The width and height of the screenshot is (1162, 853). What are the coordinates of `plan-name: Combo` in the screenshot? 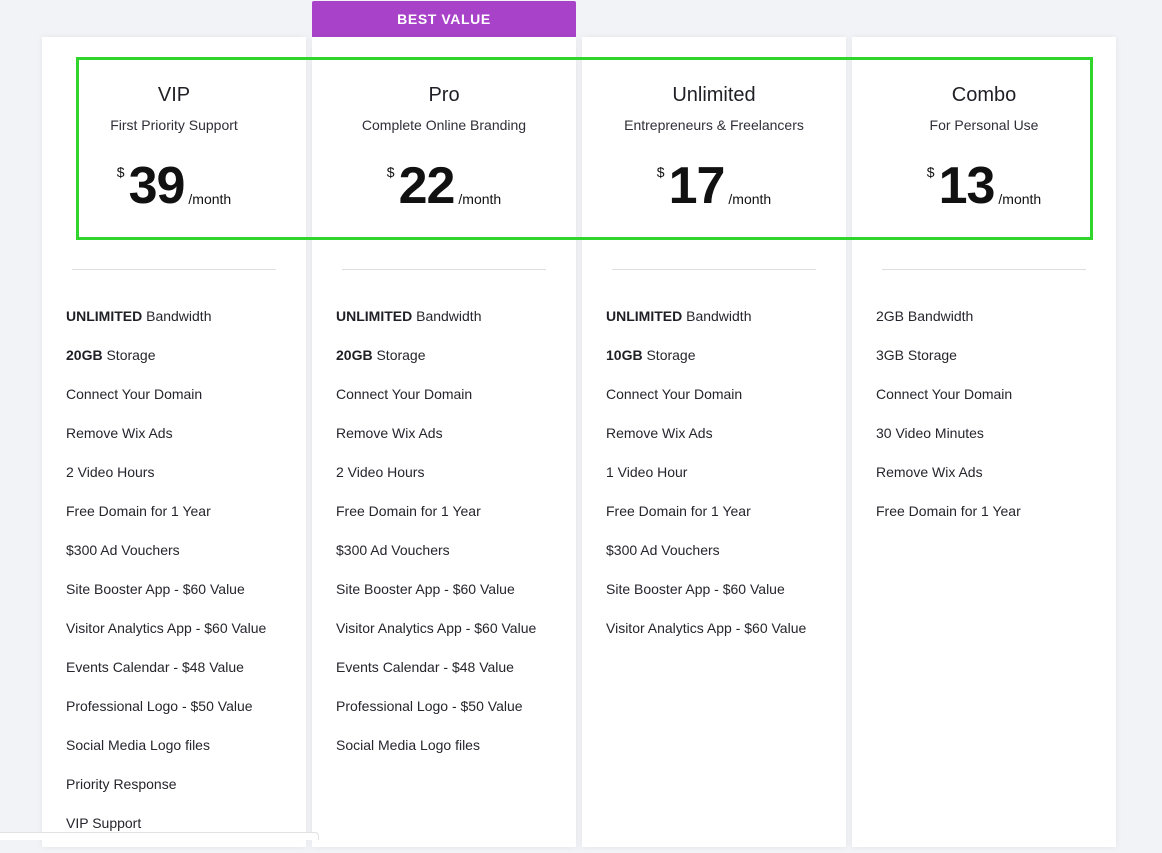 It's located at (984, 95).